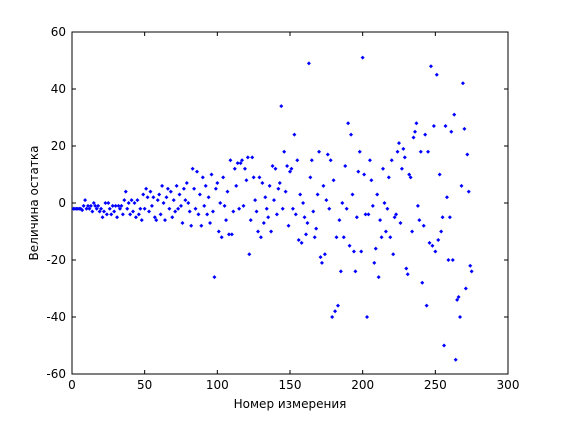  Describe the element at coordinates (435, 385) in the screenshot. I see `x-tick-label: 250` at that location.